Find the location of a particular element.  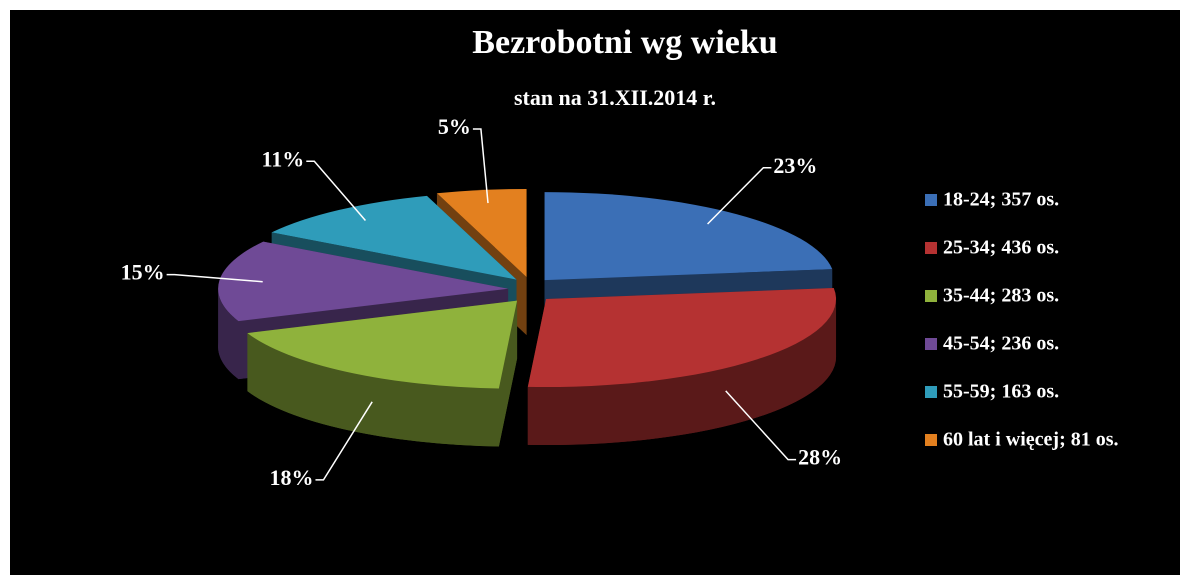

data-label: 11% is located at coordinates (282, 158).